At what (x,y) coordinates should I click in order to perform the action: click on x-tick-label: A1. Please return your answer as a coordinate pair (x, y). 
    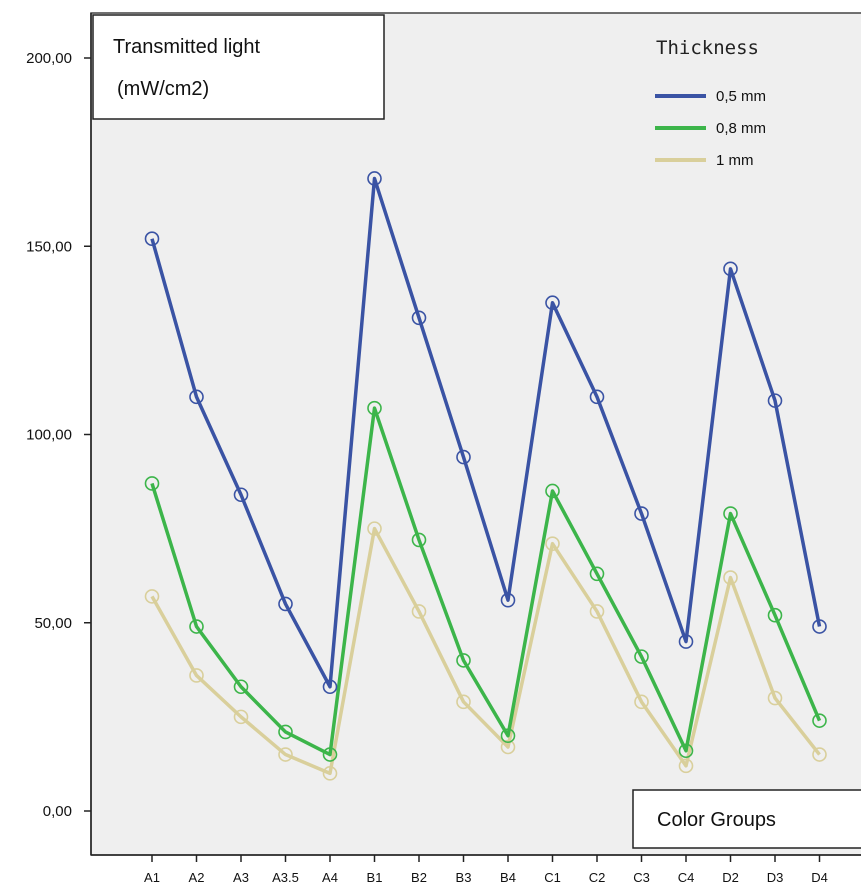
    Looking at the image, I should click on (152, 877).